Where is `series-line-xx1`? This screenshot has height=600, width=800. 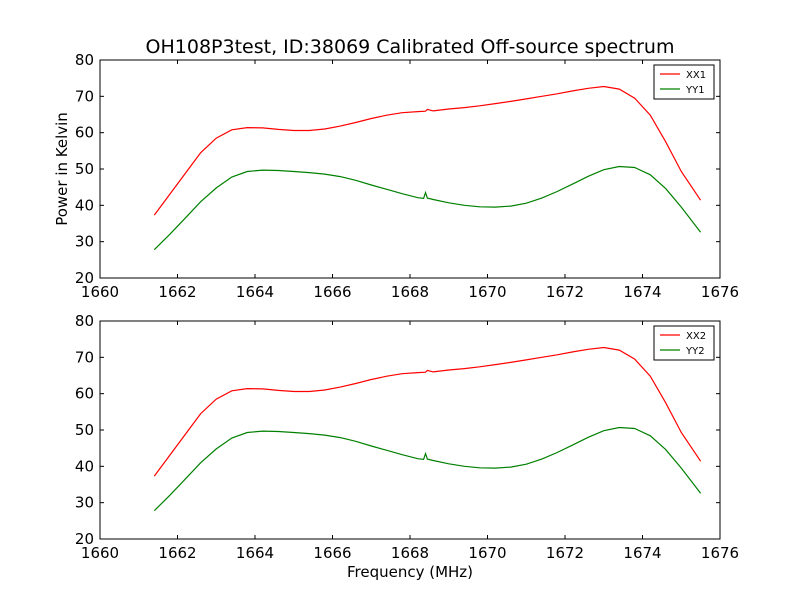 series-line-xx1 is located at coordinates (427, 150).